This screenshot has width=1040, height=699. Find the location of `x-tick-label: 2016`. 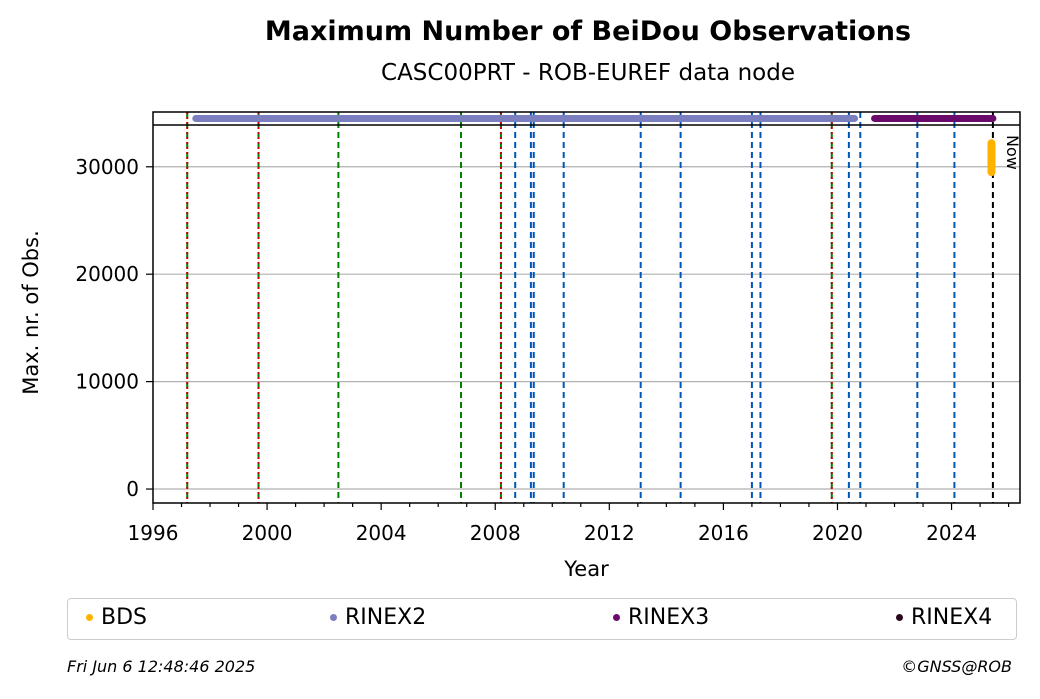

x-tick-label: 2016 is located at coordinates (723, 533).